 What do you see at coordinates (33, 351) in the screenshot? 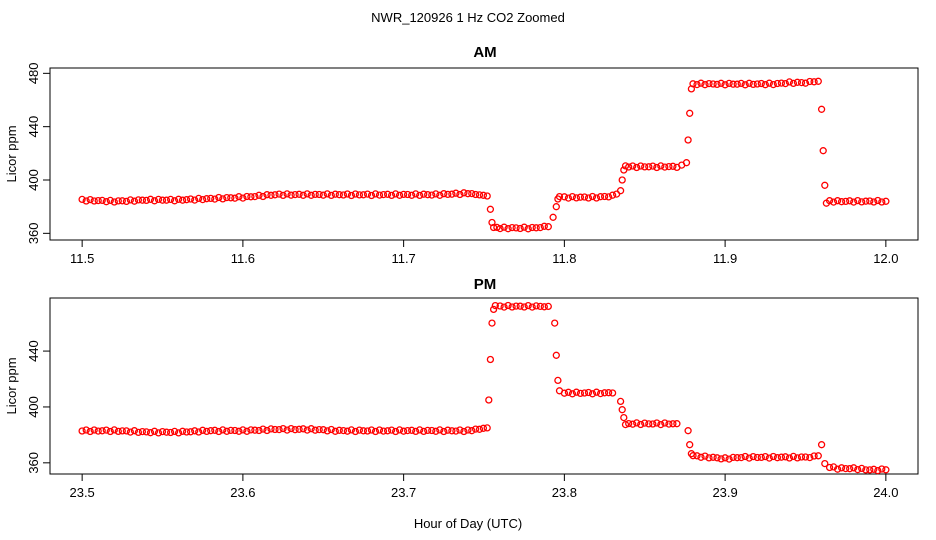
I see `pm-y-tick-label: 440` at bounding box center [33, 351].